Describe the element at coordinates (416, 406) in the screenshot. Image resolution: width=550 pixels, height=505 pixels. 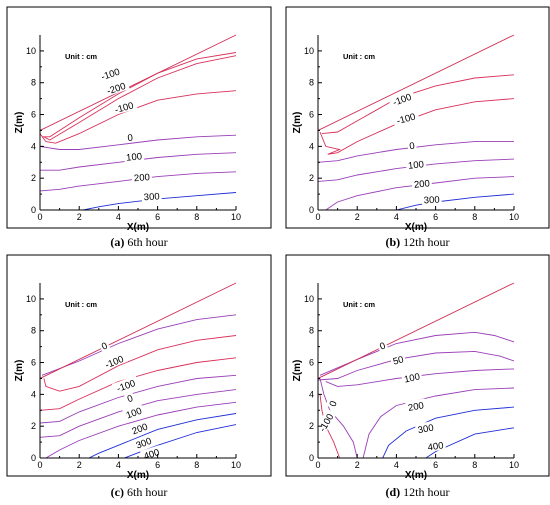
I see `contour-label-group: 200` at that location.